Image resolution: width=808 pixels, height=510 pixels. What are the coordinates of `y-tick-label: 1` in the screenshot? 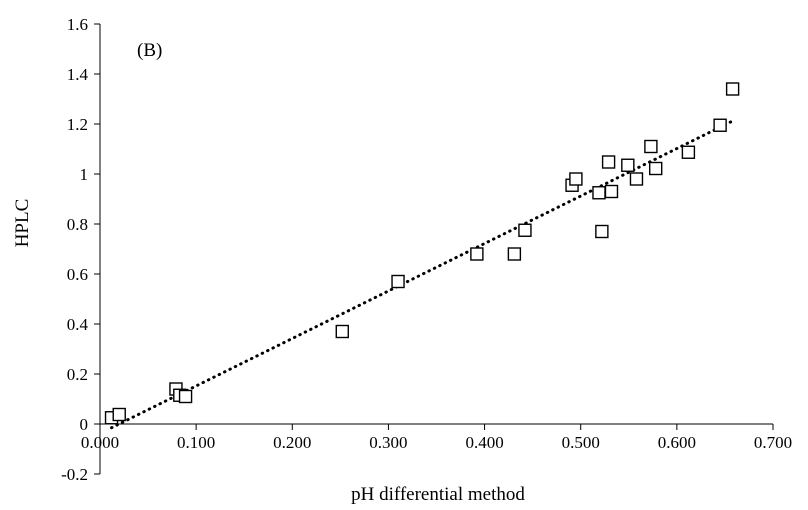 It's located at (84, 174).